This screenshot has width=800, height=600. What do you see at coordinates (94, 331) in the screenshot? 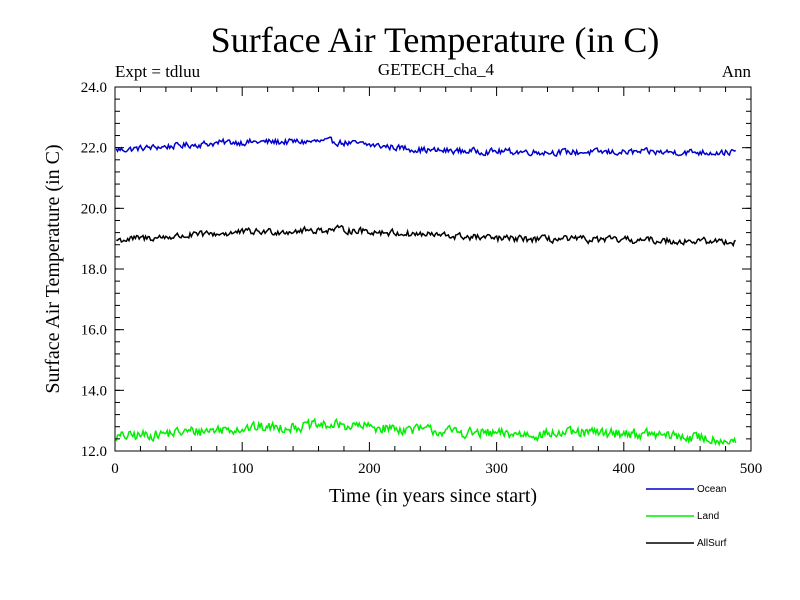
I see `y-tick-label: 16.0` at bounding box center [94, 331].